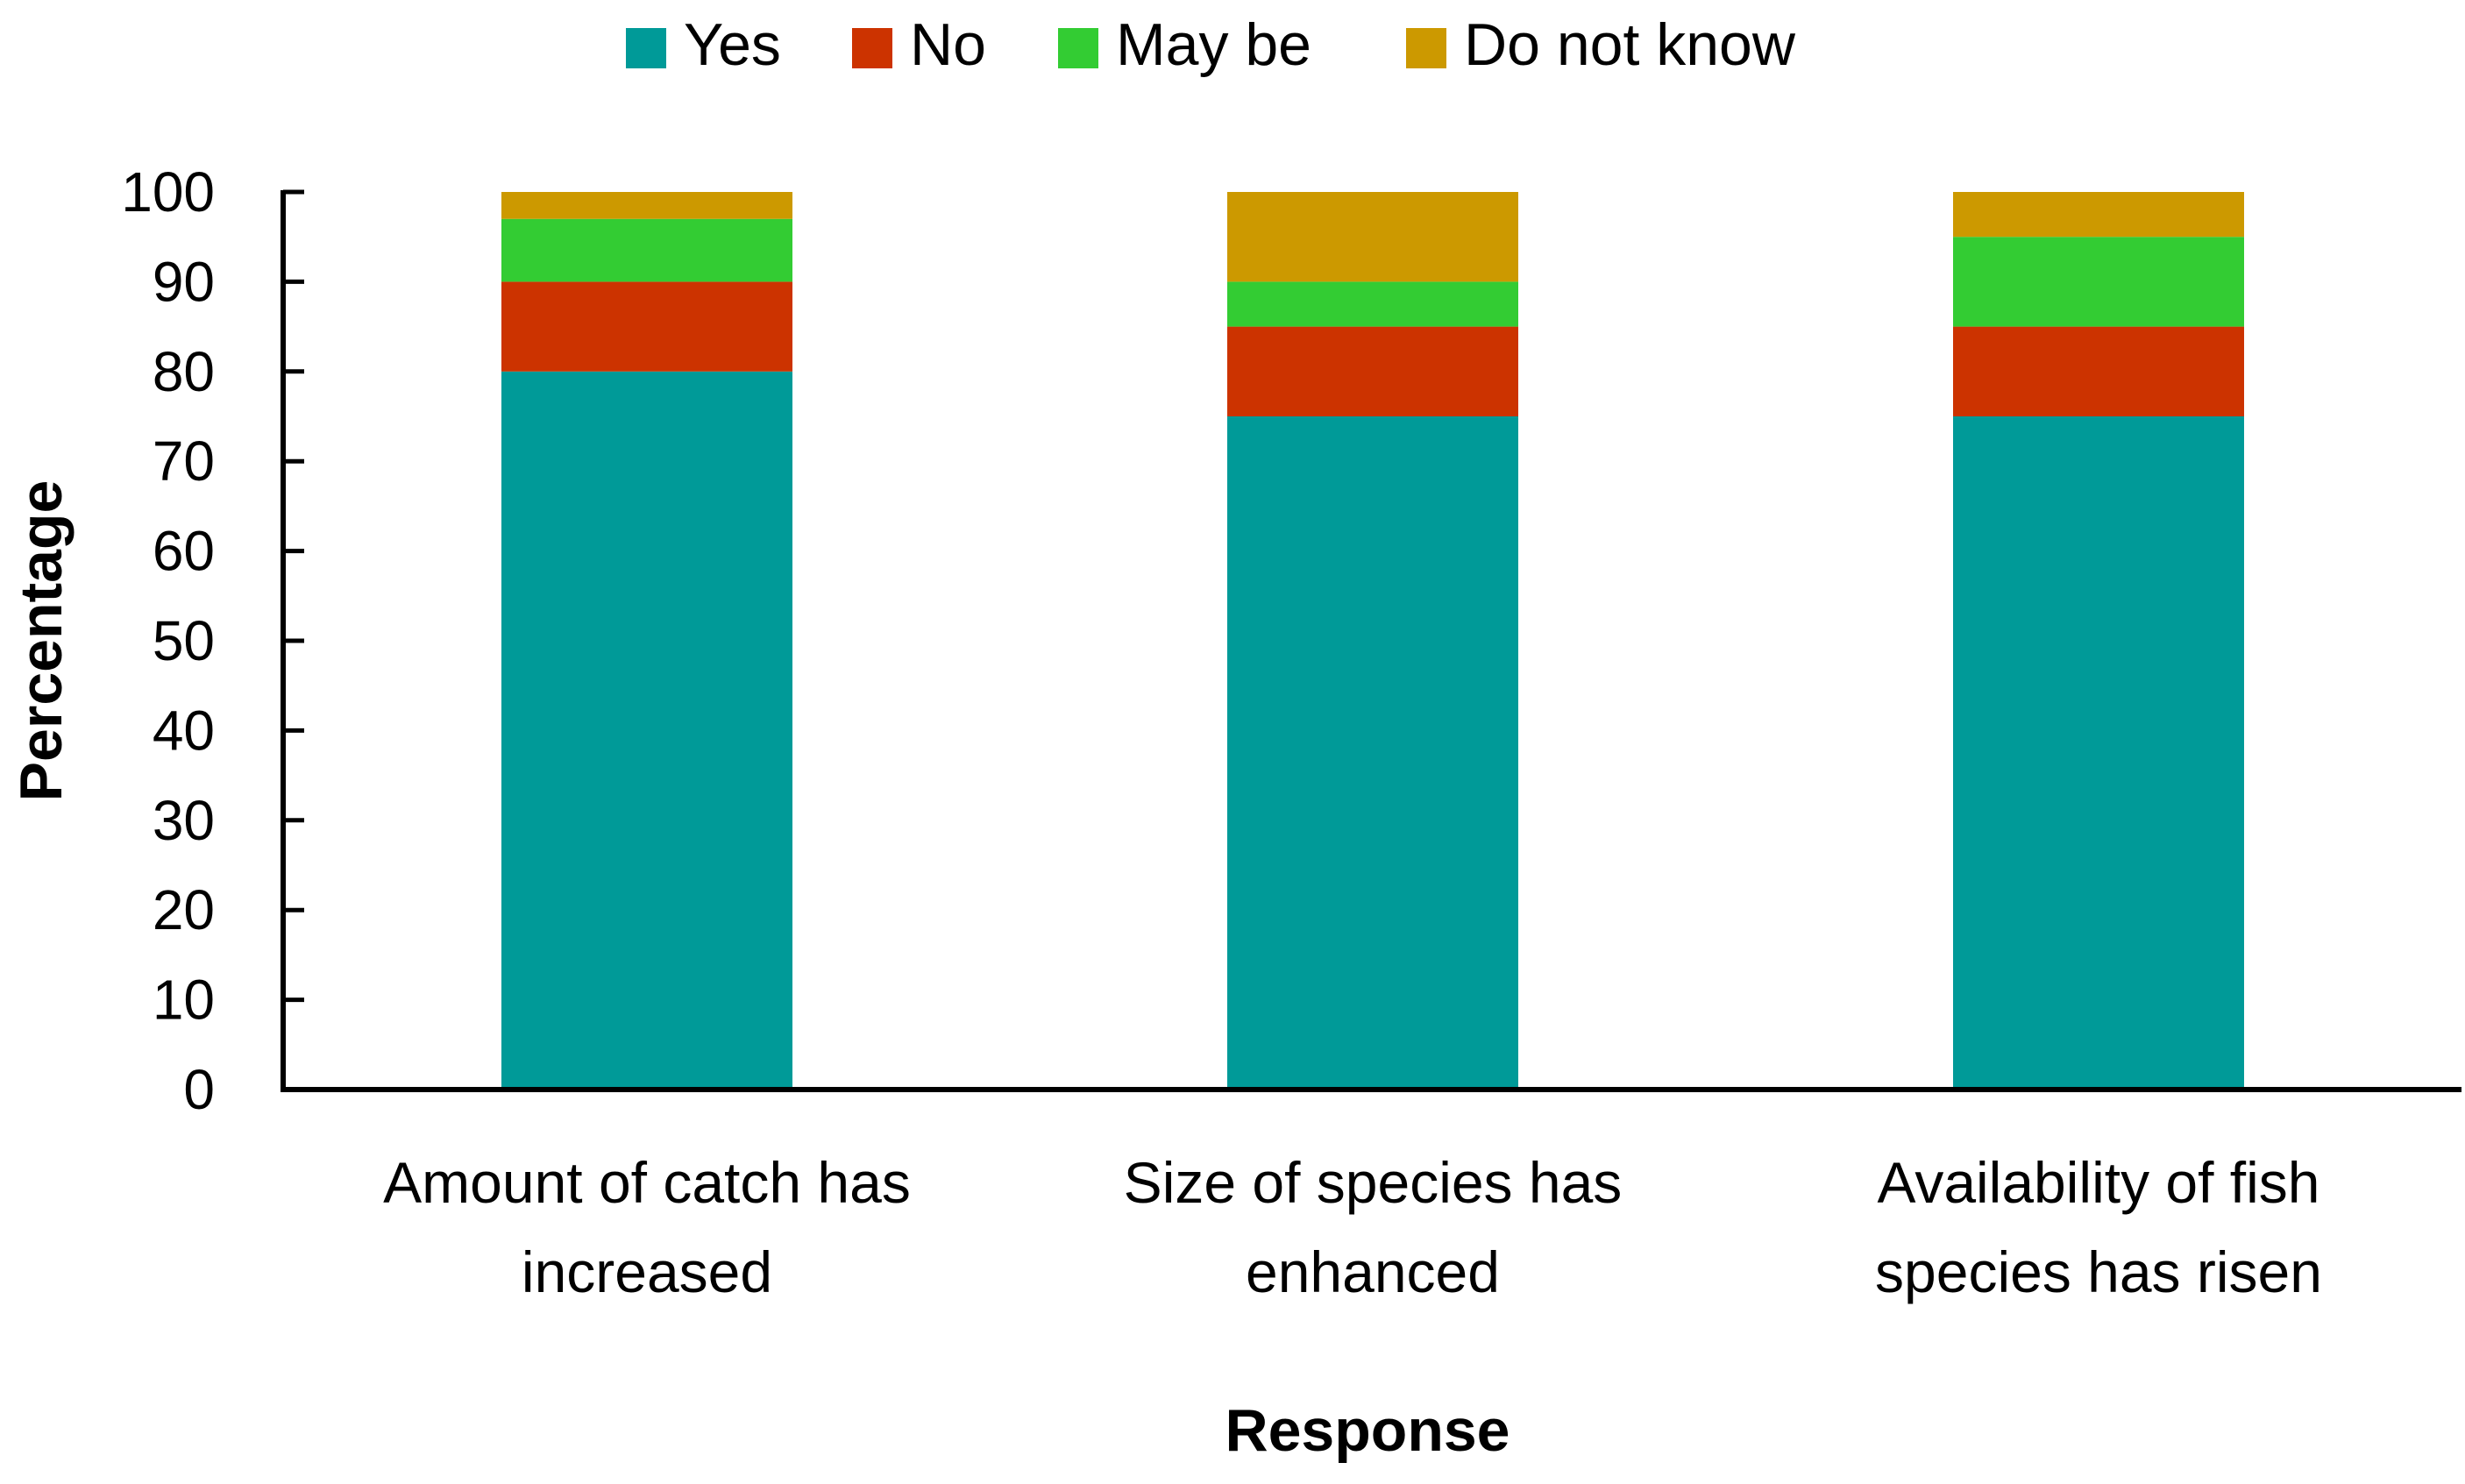 The image size is (2465, 1484). Describe the element at coordinates (41, 641) in the screenshot. I see `y-axis-title: Percentage` at that location.